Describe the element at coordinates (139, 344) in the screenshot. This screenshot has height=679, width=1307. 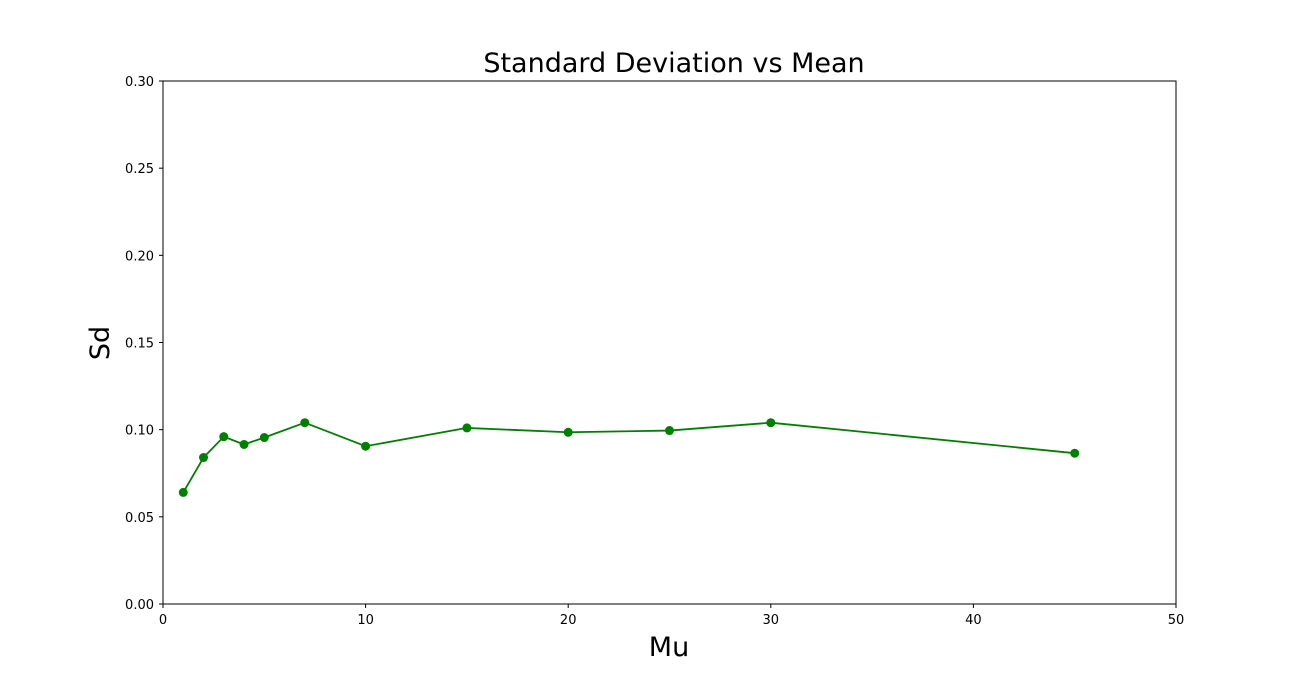
I see `y-tick-label: 0.15` at that location.